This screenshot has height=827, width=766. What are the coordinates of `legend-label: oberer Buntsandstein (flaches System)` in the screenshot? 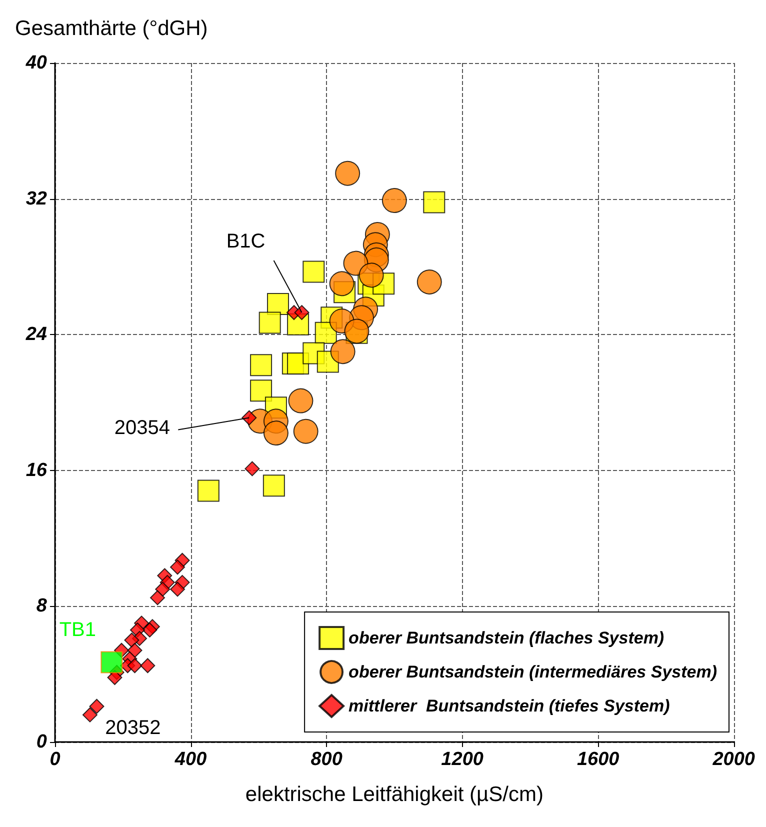 It's located at (506, 638).